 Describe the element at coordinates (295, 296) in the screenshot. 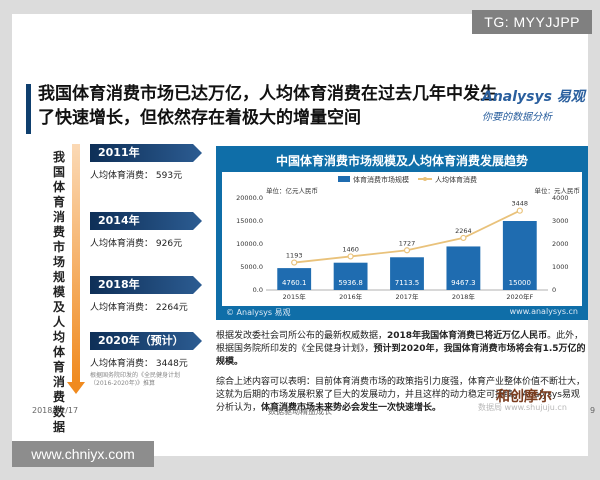

I see `x-tick-label: 2015年` at that location.